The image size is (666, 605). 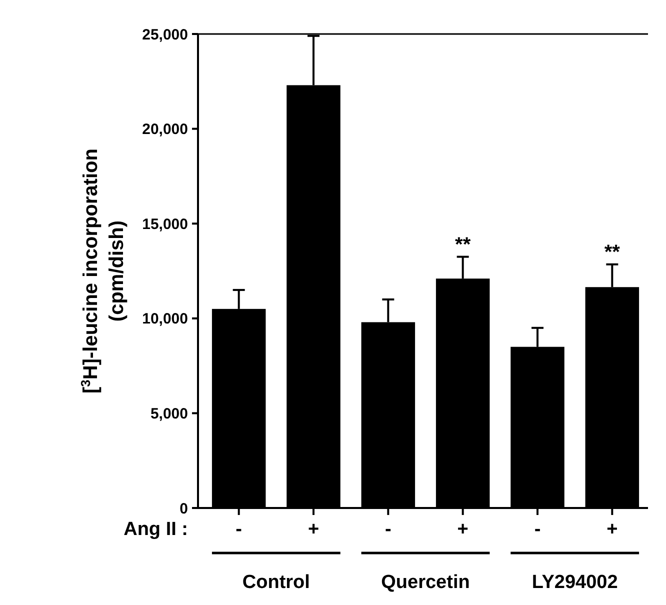 I want to click on y-tick-label: 15,000, so click(x=165, y=224).